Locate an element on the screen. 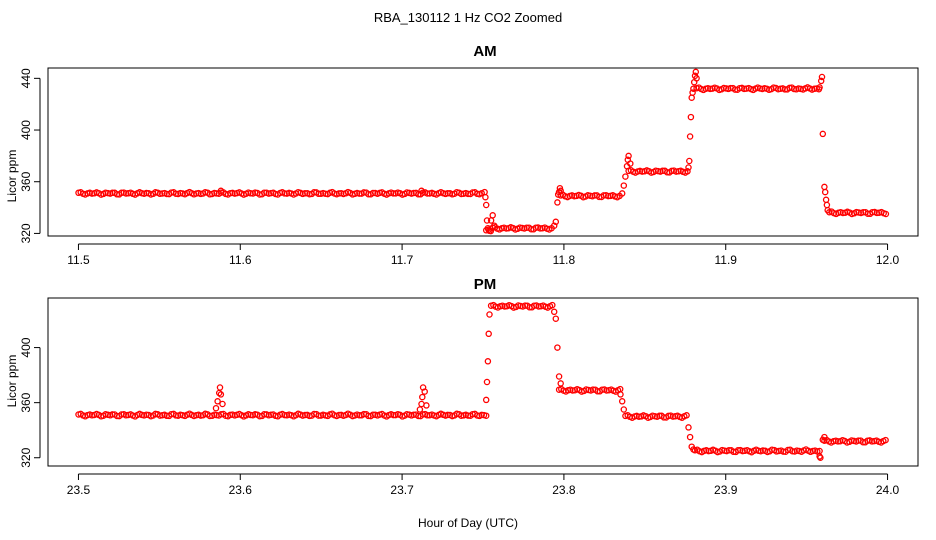 The width and height of the screenshot is (936, 540). x-tick-label: 23.5 is located at coordinates (79, 490).